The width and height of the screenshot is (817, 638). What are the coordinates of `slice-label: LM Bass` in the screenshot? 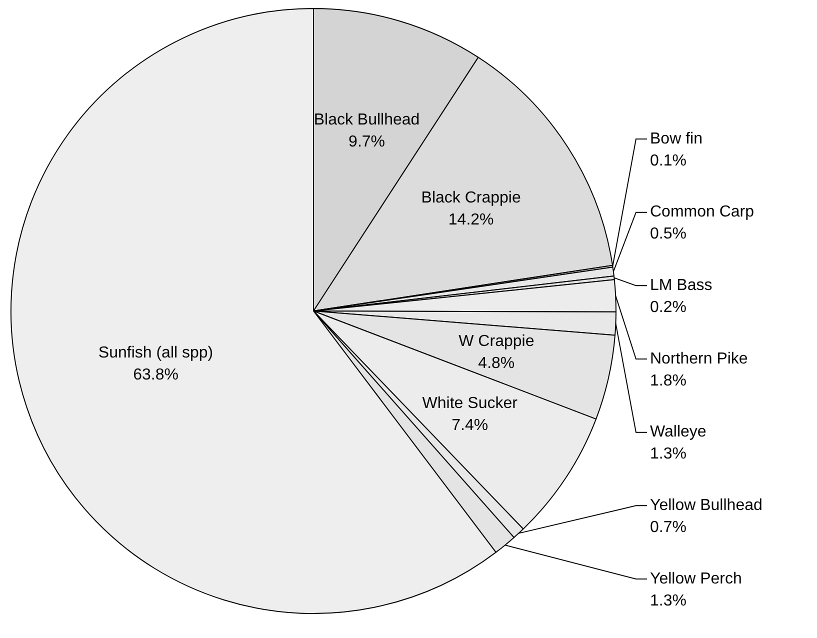 It's located at (681, 285).